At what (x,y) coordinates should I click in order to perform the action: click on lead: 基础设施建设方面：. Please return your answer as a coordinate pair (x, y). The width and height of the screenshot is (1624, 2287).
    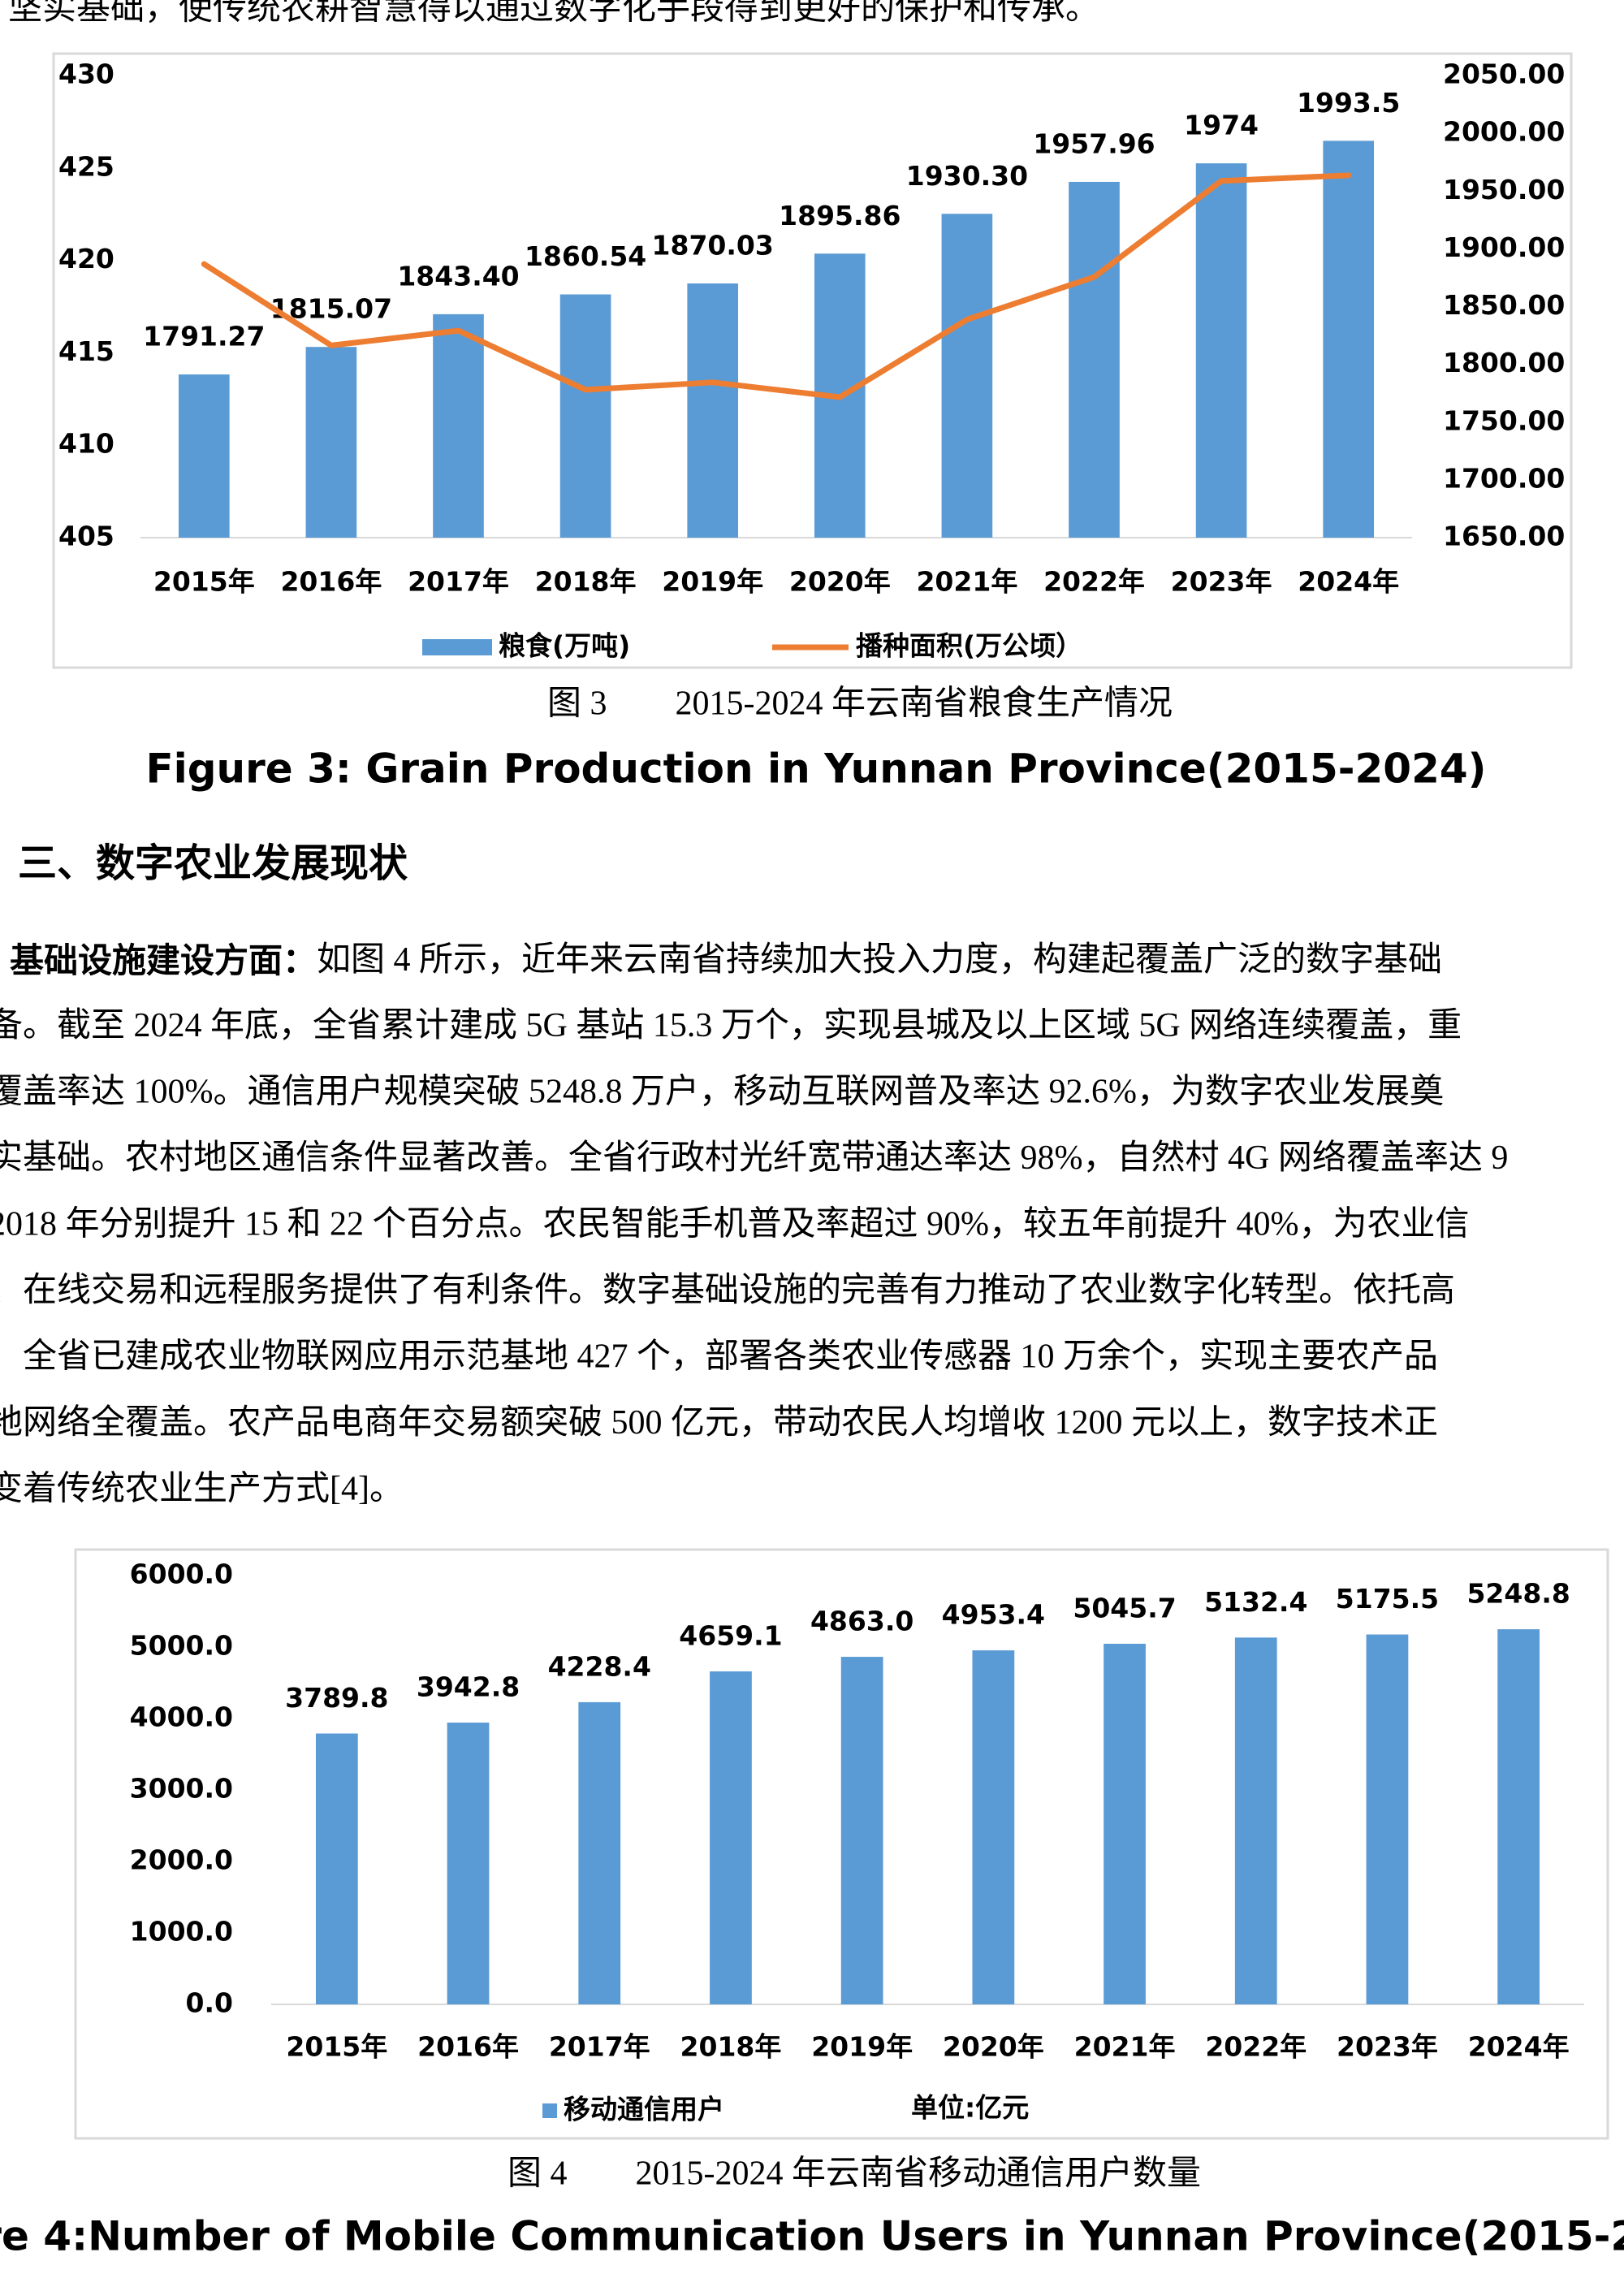
    Looking at the image, I should click on (164, 960).